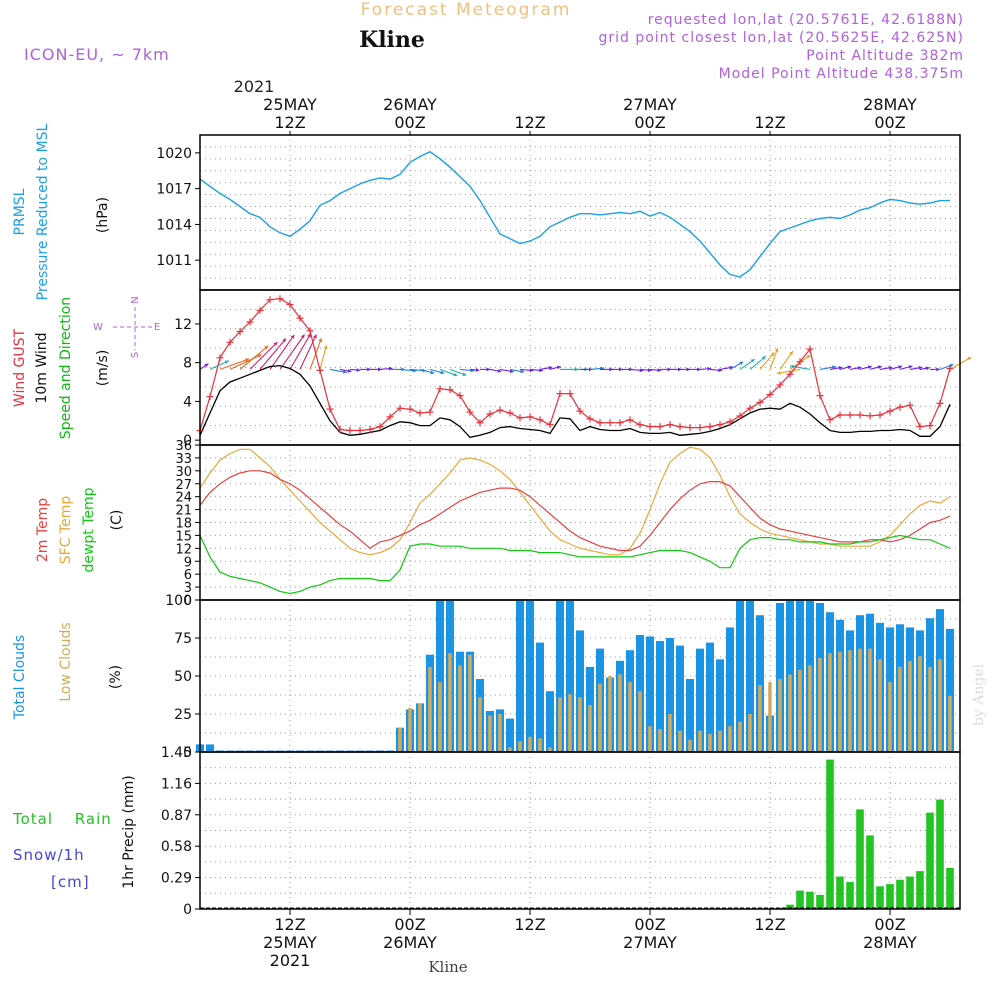 This screenshot has height=1004, width=1000. Describe the element at coordinates (890, 942) in the screenshot. I see `bottom-date-label: 28MAY` at that location.